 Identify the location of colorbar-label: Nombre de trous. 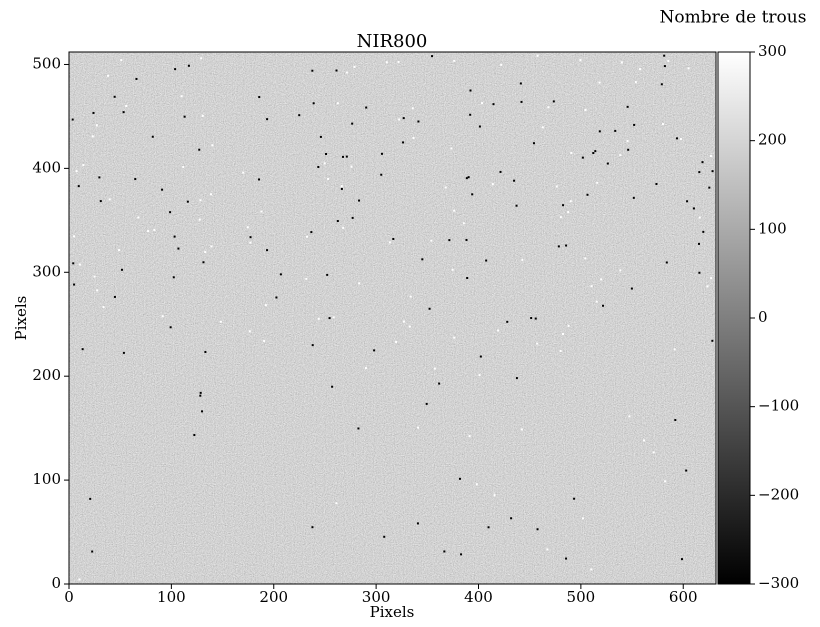
(733, 18).